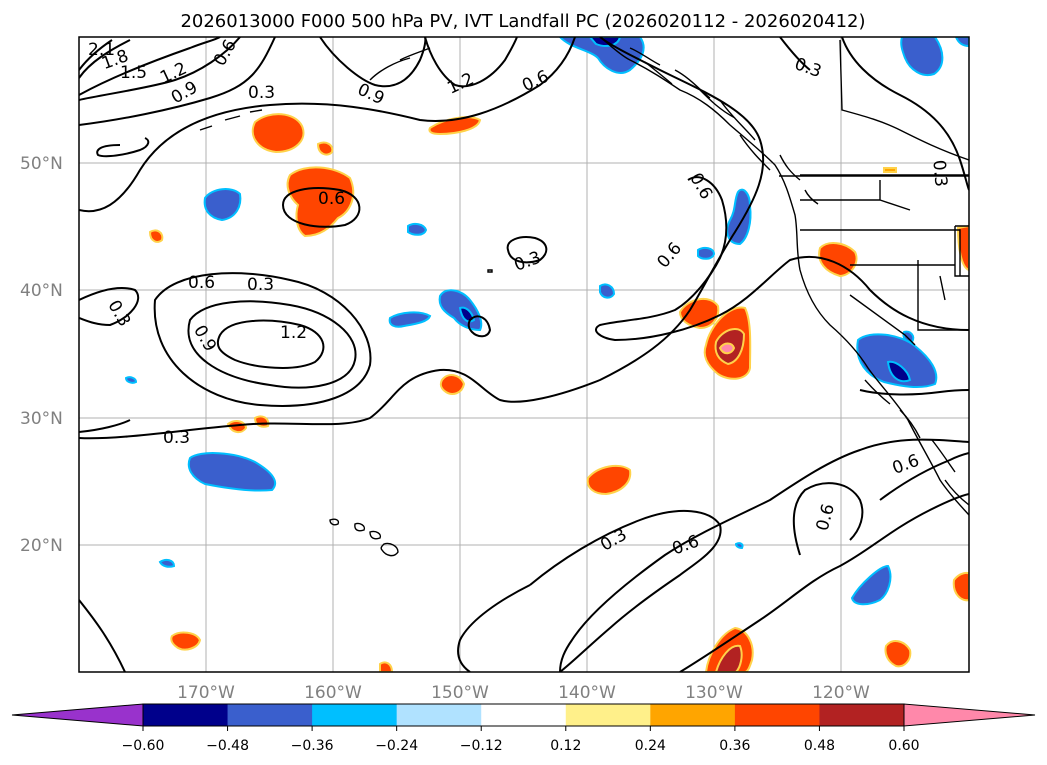  I want to click on lon-label: 160°W, so click(333, 693).